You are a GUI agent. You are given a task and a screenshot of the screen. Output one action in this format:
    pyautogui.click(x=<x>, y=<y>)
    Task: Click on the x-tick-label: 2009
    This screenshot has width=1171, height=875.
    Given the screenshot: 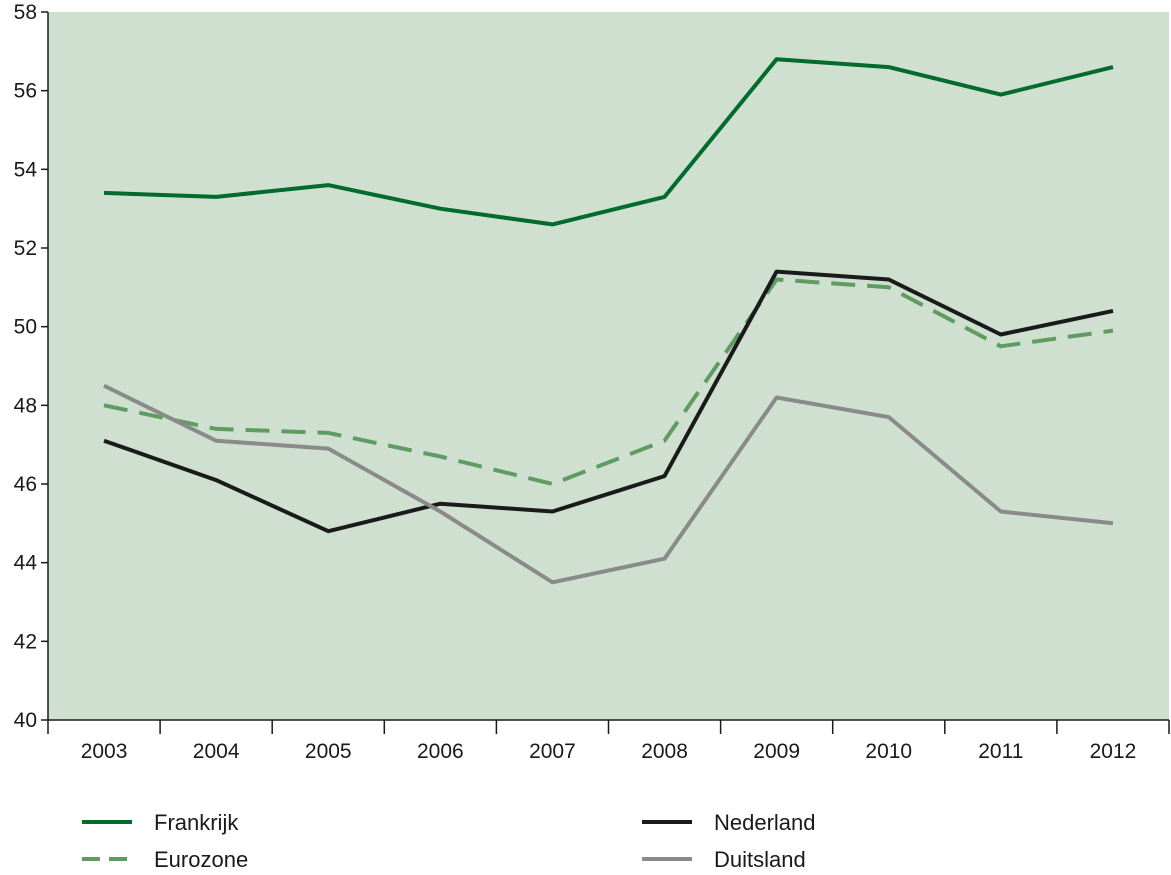 What is the action you would take?
    pyautogui.click(x=776, y=751)
    